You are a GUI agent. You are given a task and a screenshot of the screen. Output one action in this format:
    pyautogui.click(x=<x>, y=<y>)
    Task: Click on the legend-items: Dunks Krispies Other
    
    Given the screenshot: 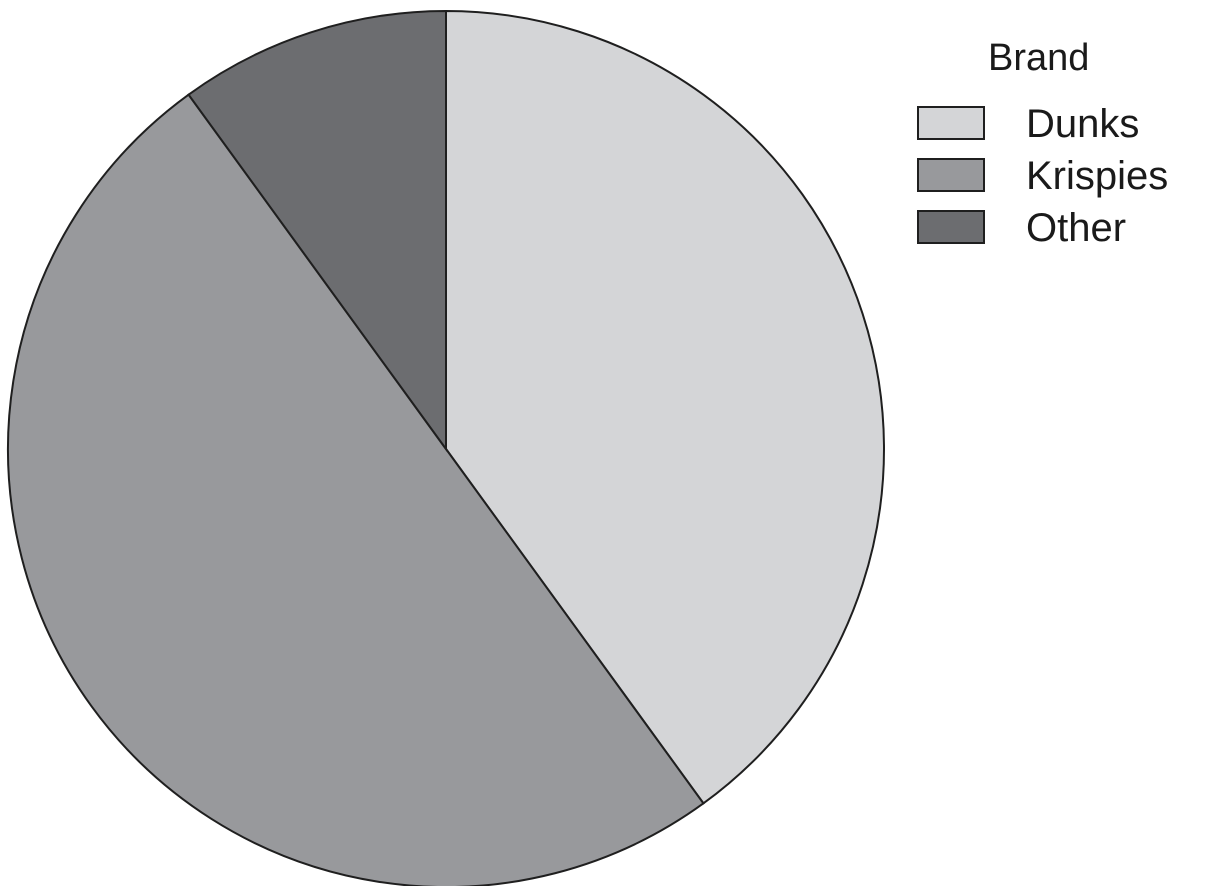 What is the action you would take?
    pyautogui.click(x=1042, y=176)
    